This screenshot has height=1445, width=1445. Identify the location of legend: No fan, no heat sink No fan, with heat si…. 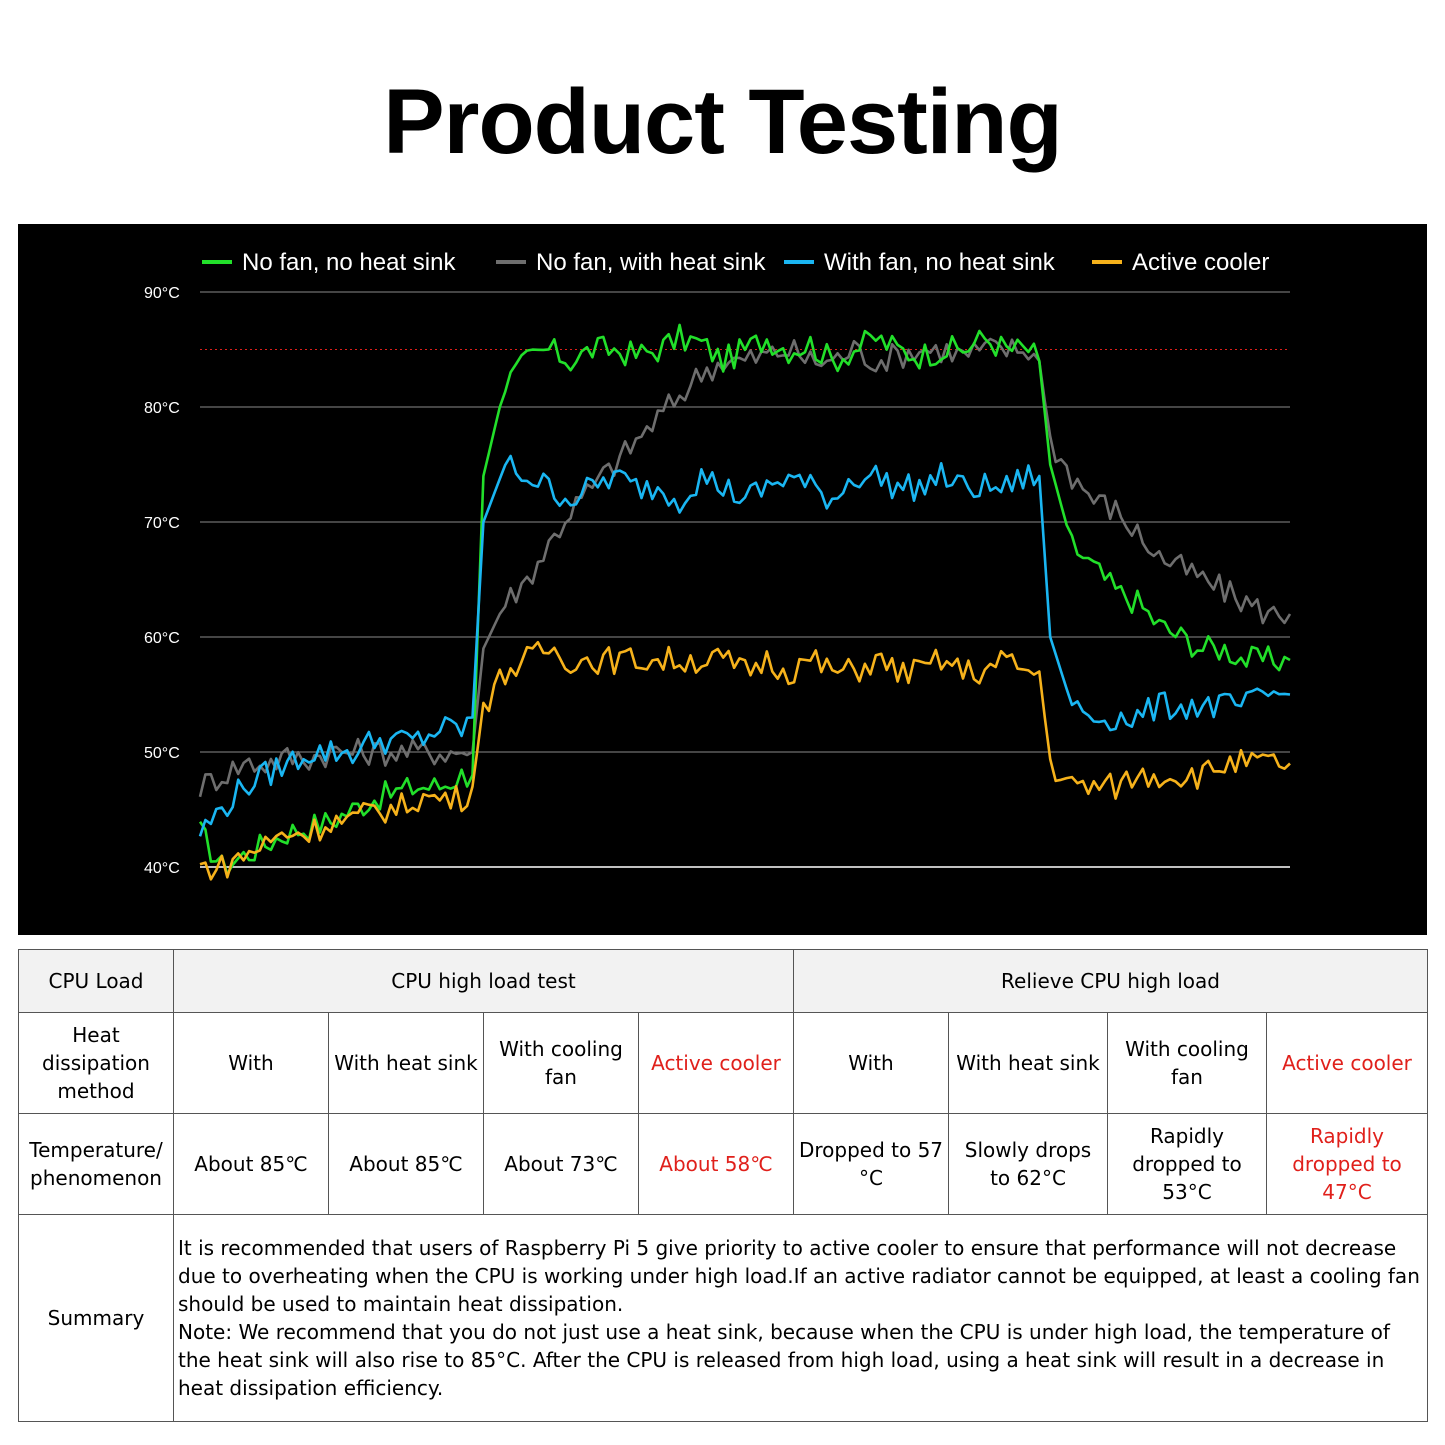
(735, 262).